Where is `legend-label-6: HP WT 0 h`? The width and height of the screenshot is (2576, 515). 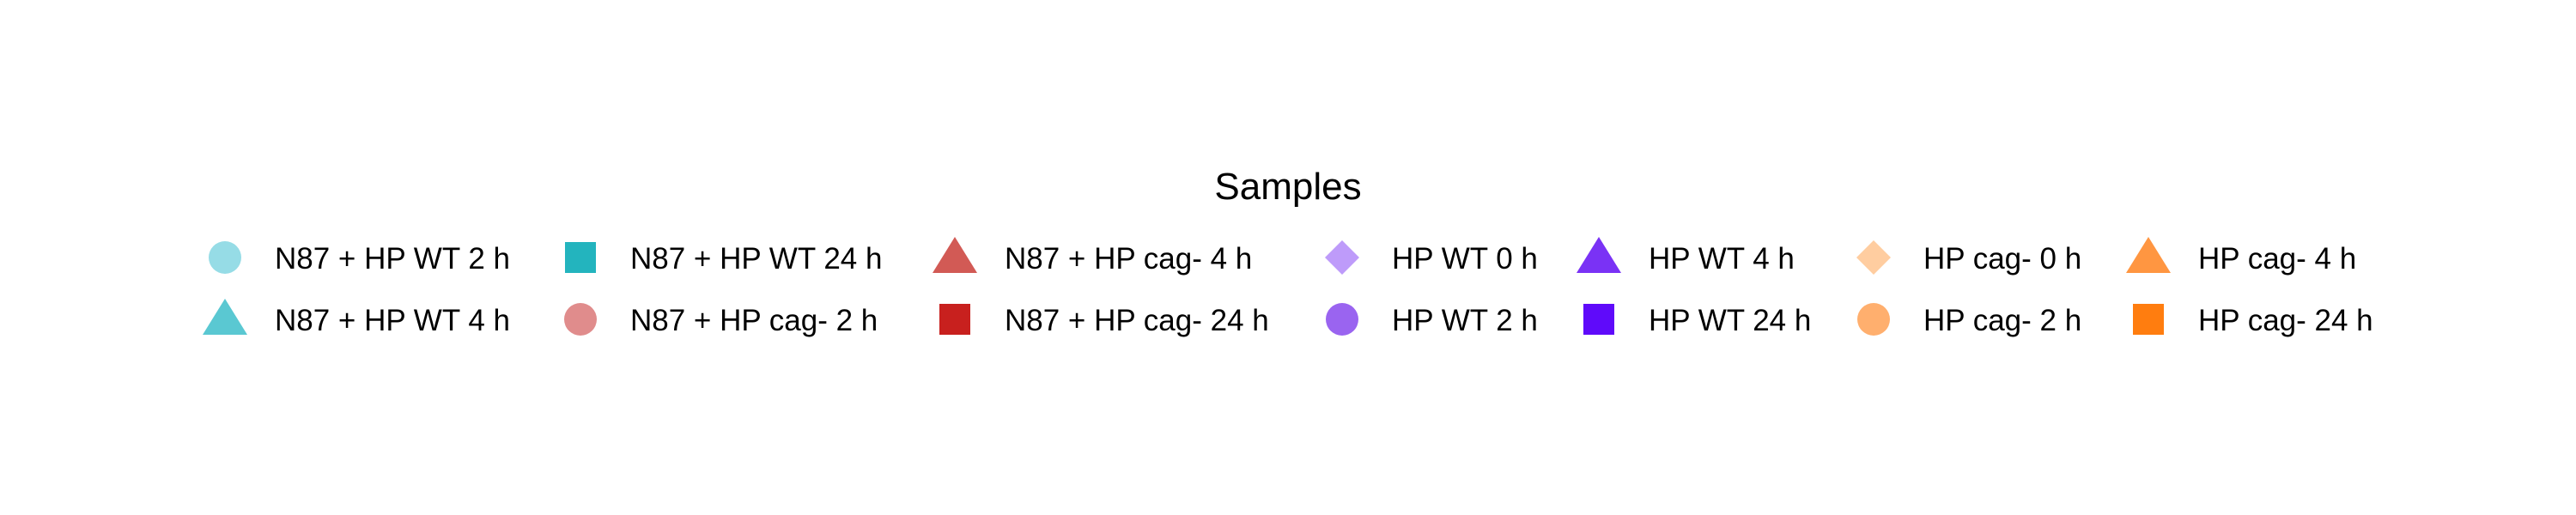 legend-label-6: HP WT 0 h is located at coordinates (1465, 259).